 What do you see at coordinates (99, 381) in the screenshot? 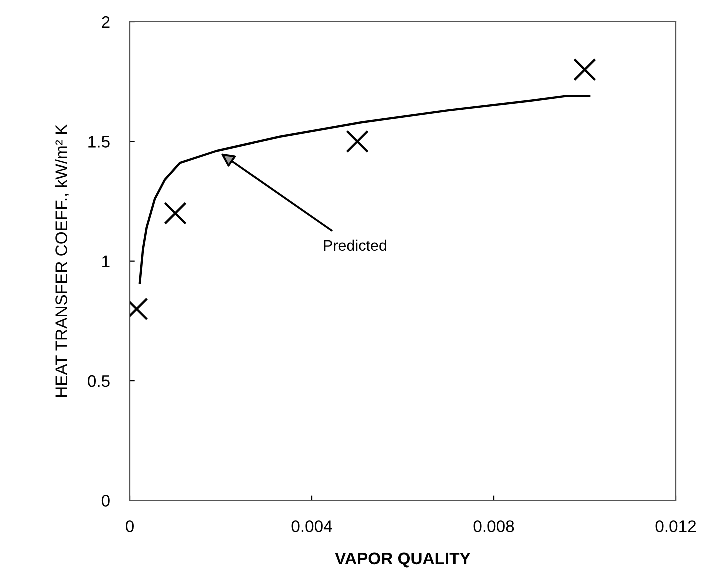
I see `y-tick-label: 0.5` at bounding box center [99, 381].